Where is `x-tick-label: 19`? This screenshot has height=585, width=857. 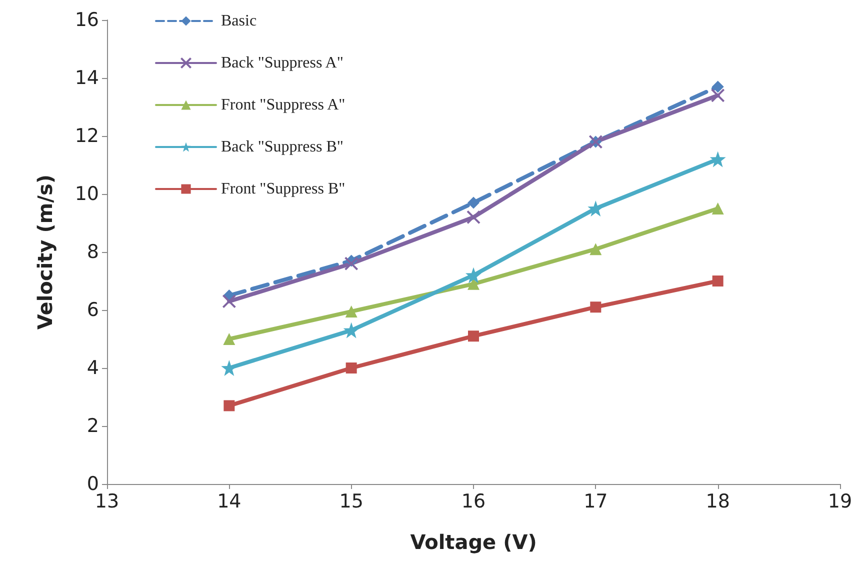 x-tick-label: 19 is located at coordinates (840, 501).